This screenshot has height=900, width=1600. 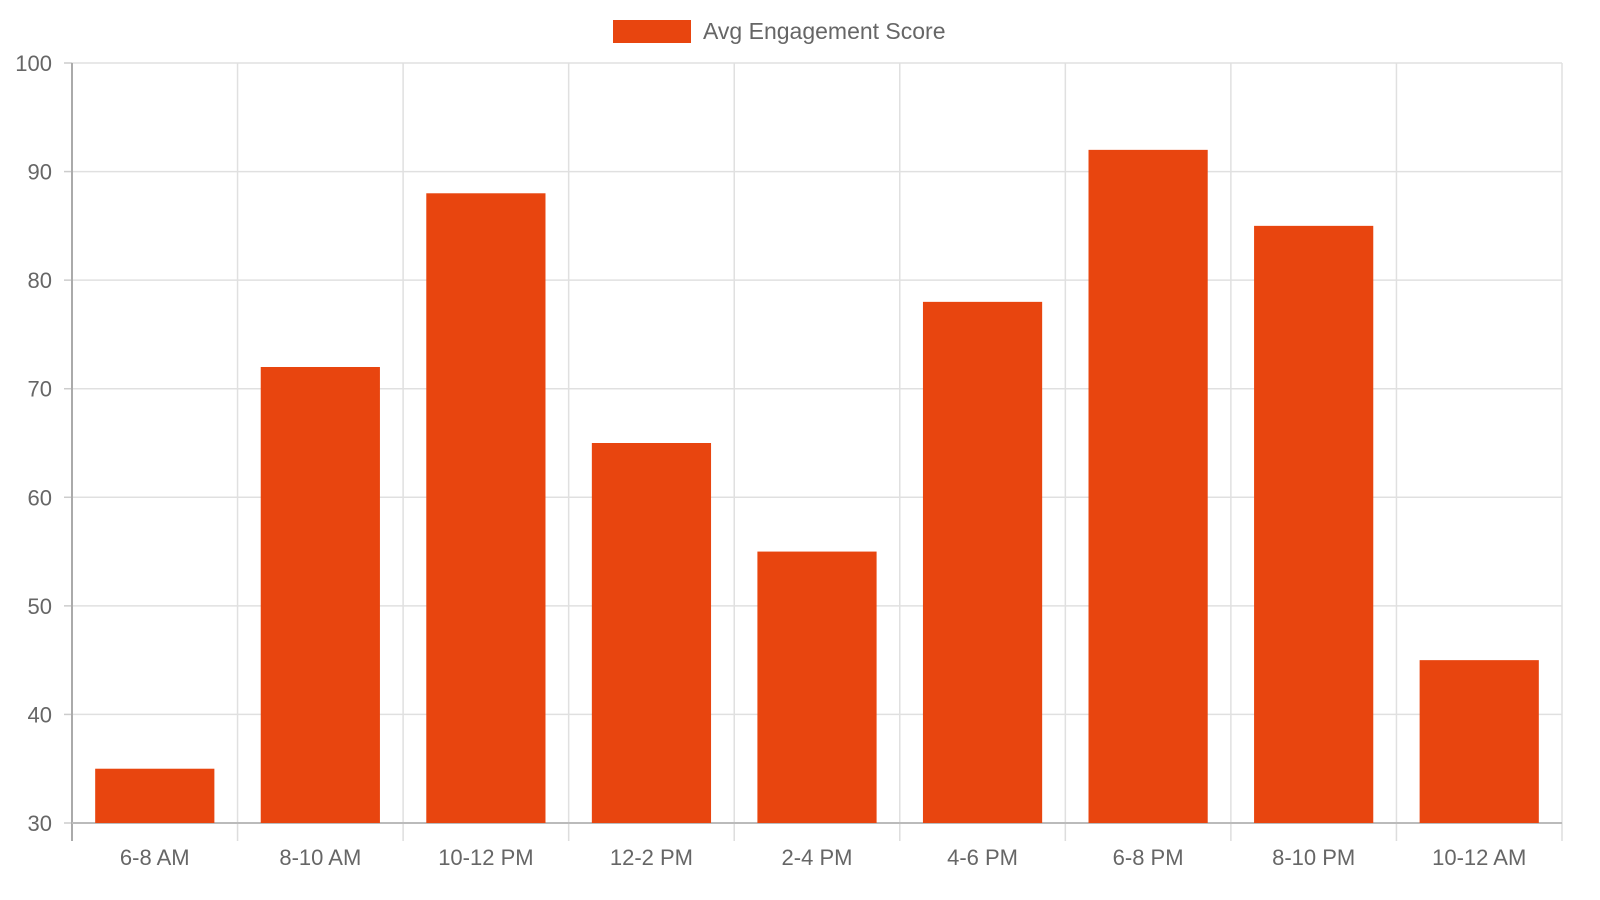 I want to click on y-tick-label: 100, so click(x=33, y=63).